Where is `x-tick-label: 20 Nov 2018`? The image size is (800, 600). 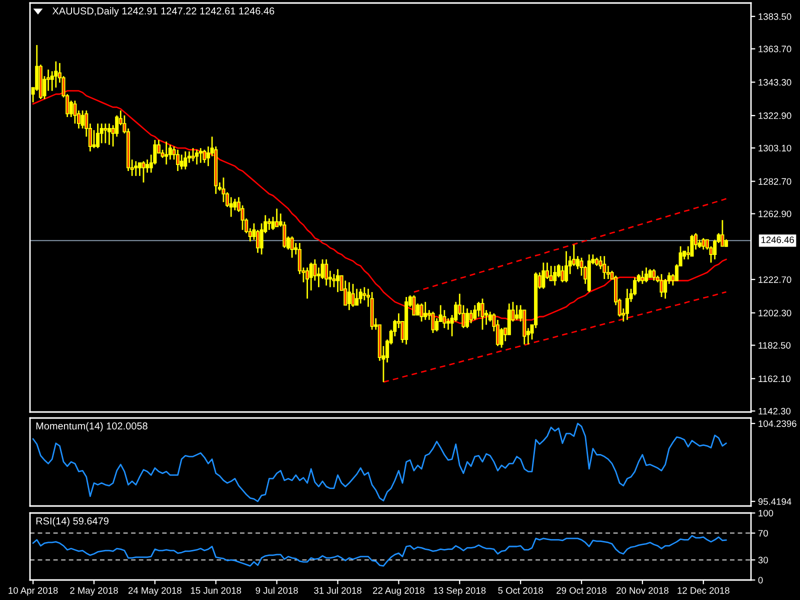
x-tick-label: 20 Nov 2018 is located at coordinates (642, 590).